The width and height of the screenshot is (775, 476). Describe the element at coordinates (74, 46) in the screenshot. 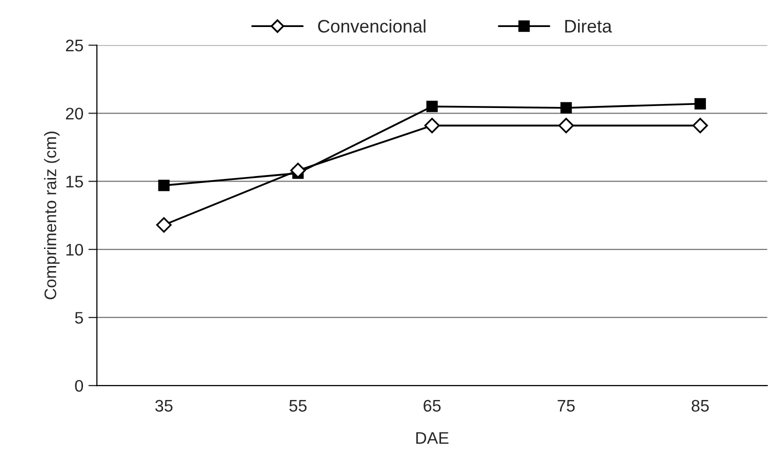

I see `y-tick-label: 25` at that location.